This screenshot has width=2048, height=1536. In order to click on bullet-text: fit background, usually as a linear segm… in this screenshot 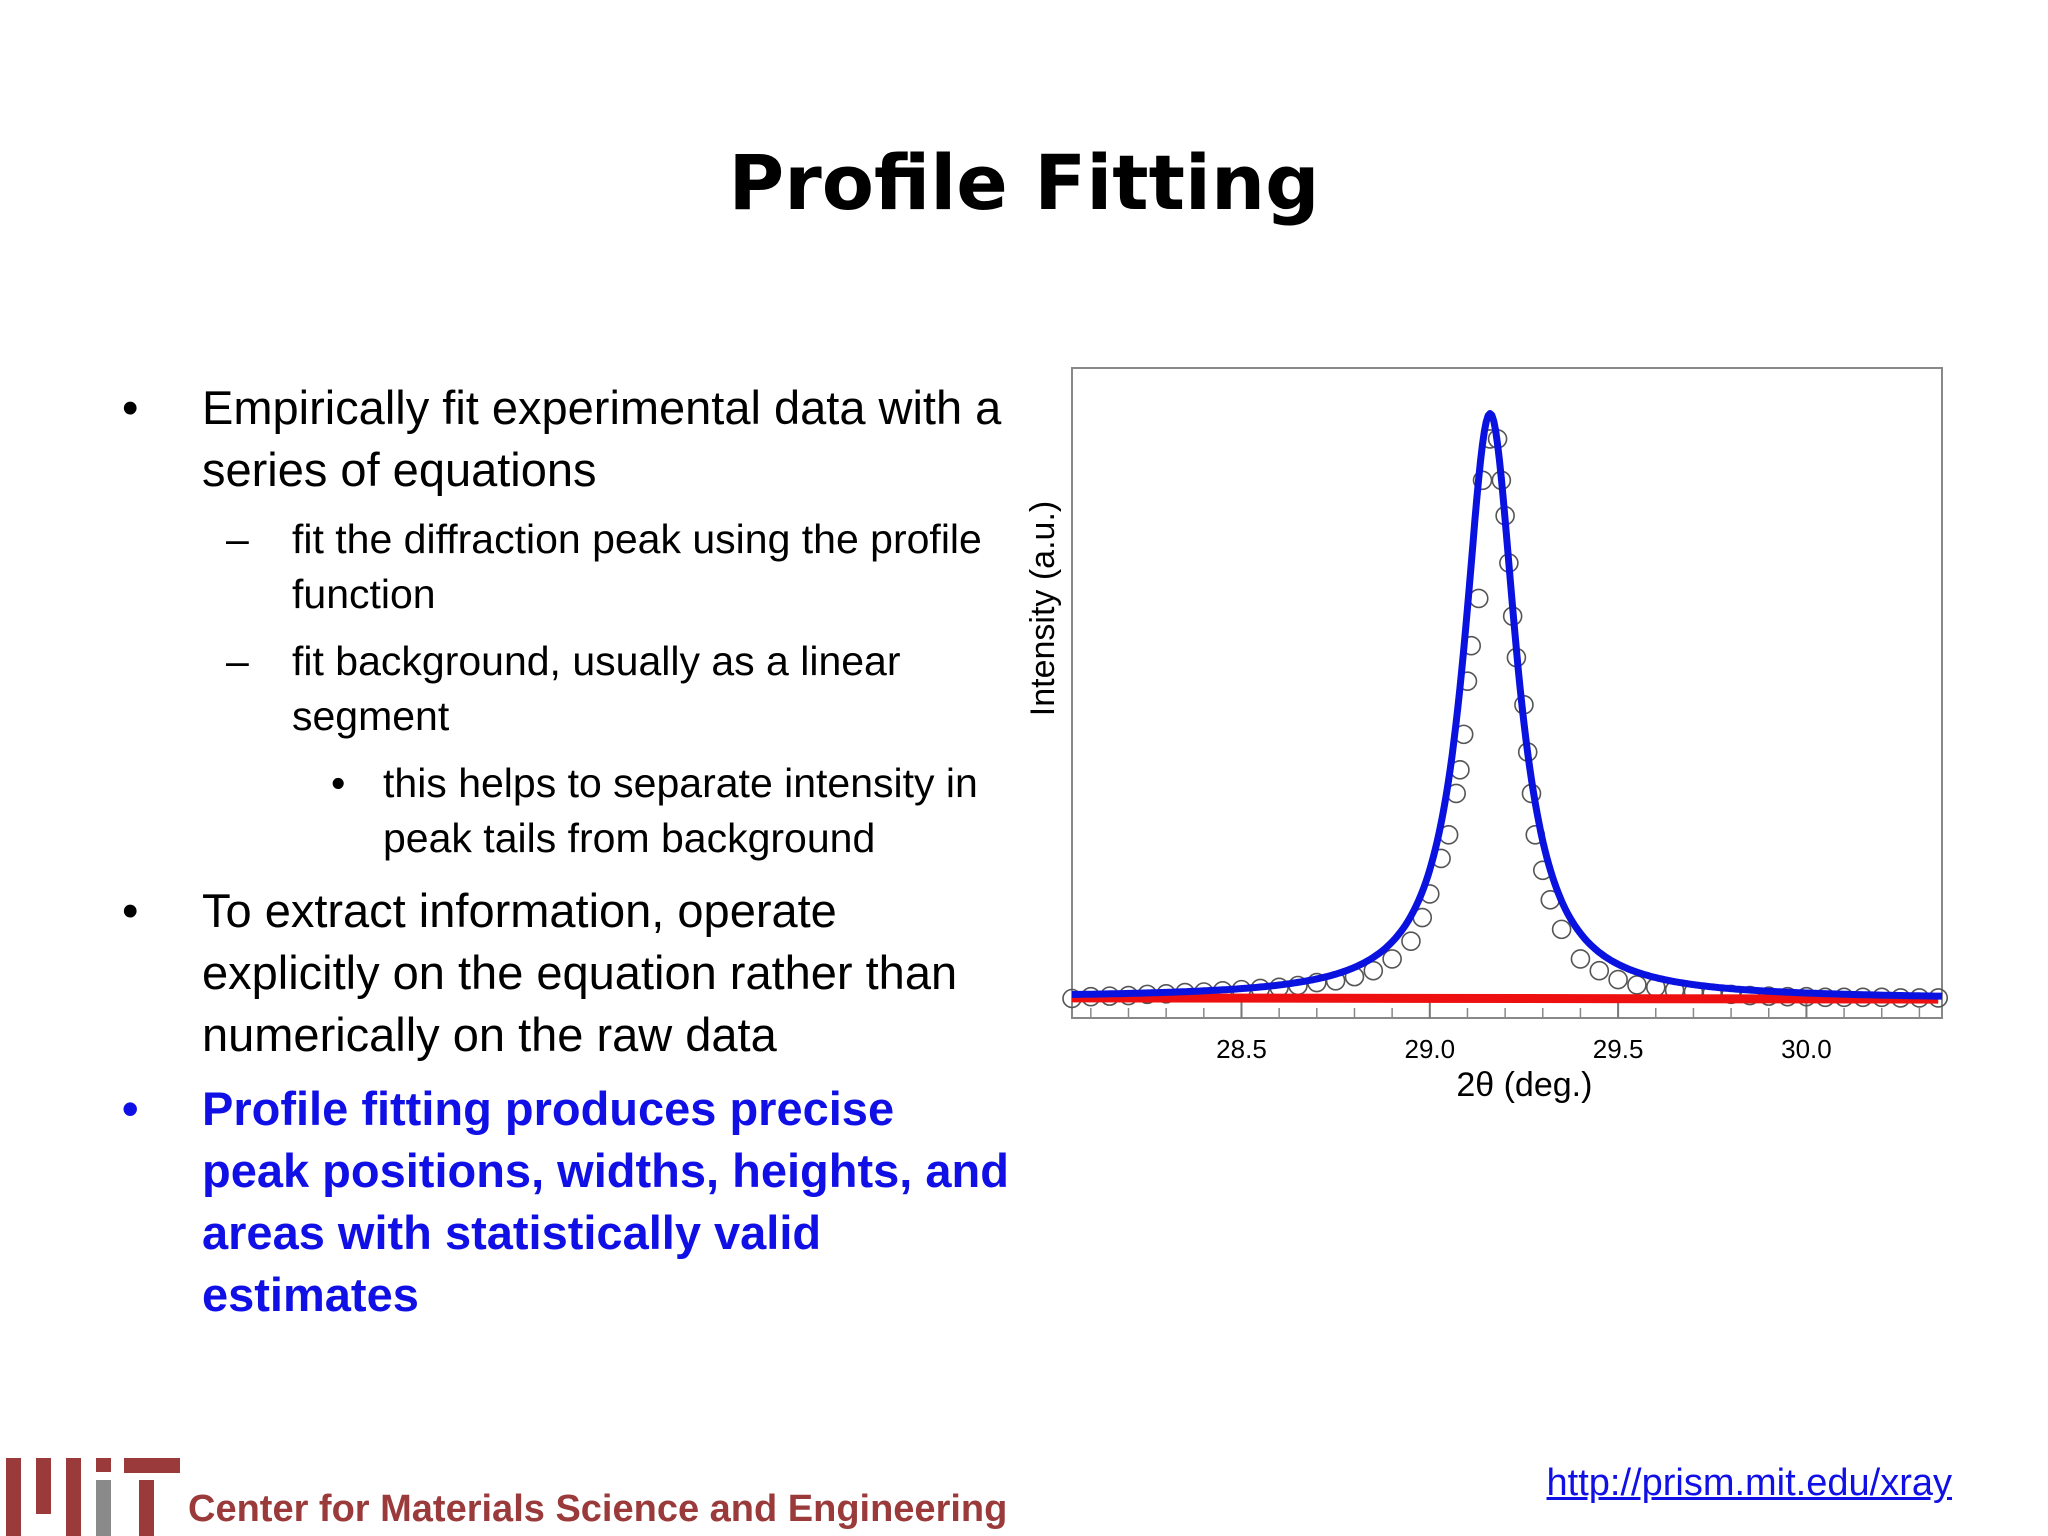, I will do `click(596, 688)`.